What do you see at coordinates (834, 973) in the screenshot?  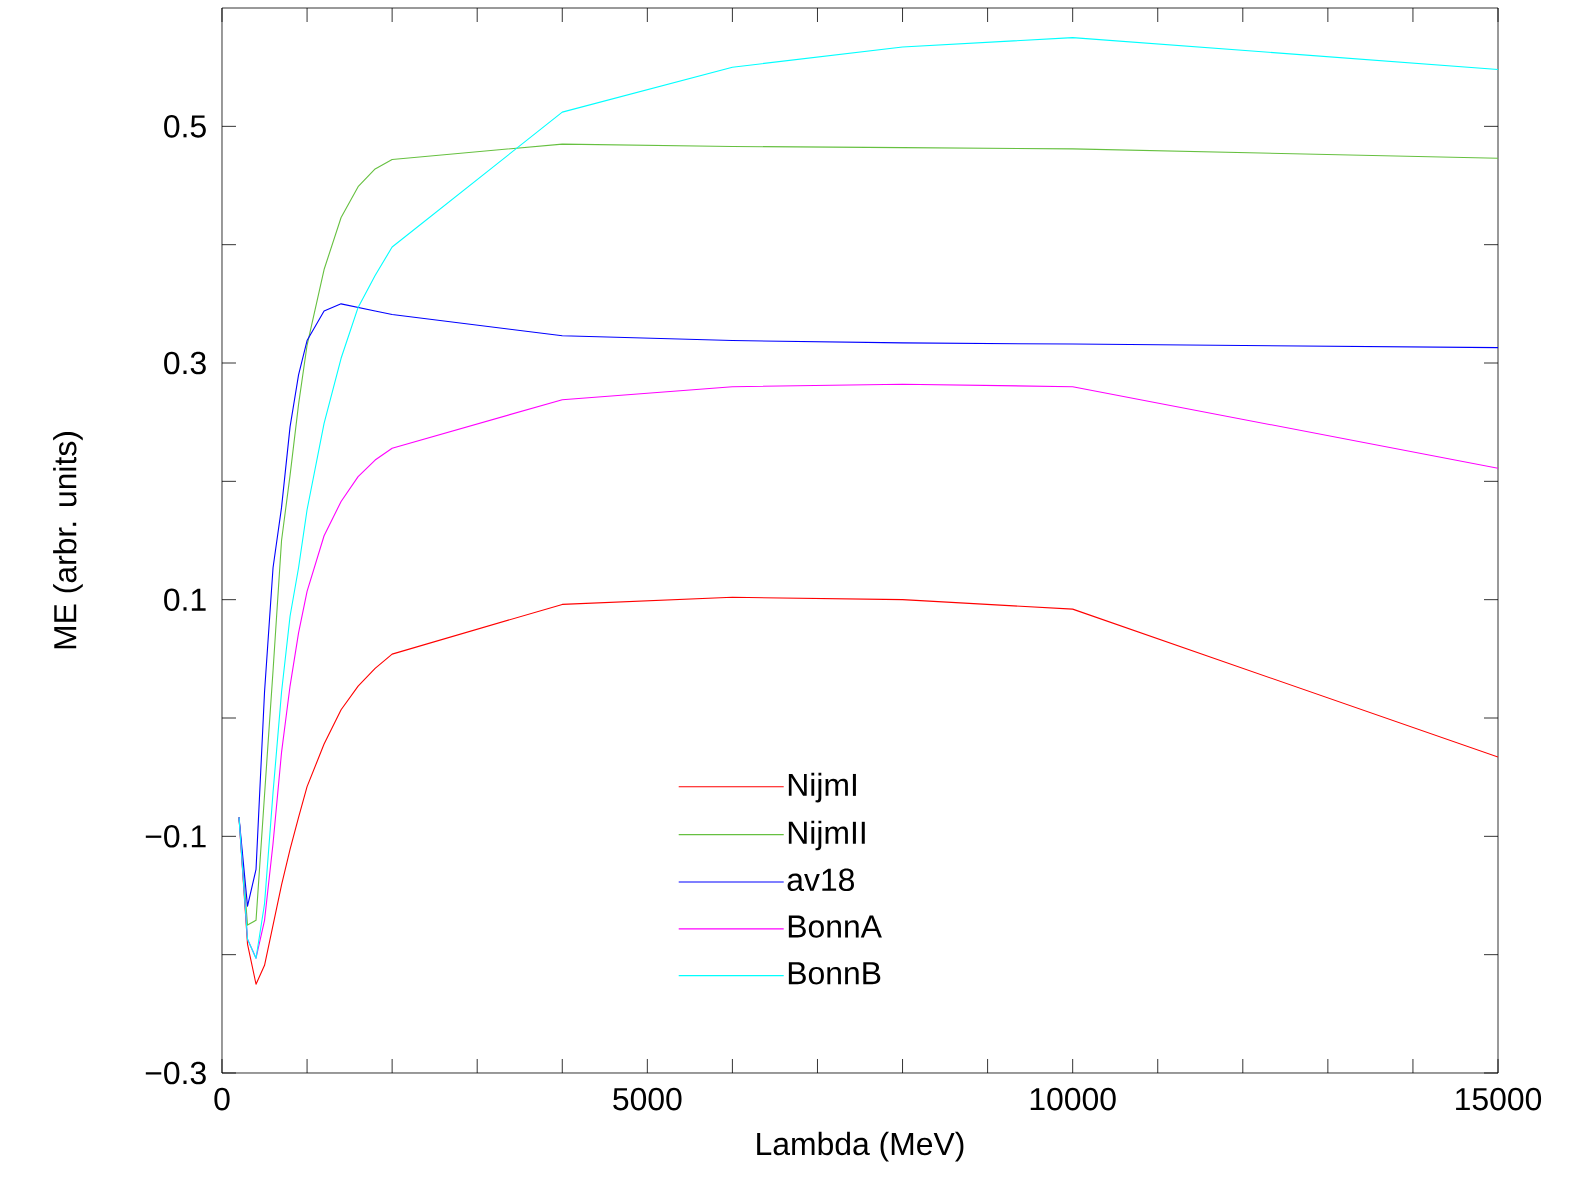 I see `legend-label: BonnB` at bounding box center [834, 973].